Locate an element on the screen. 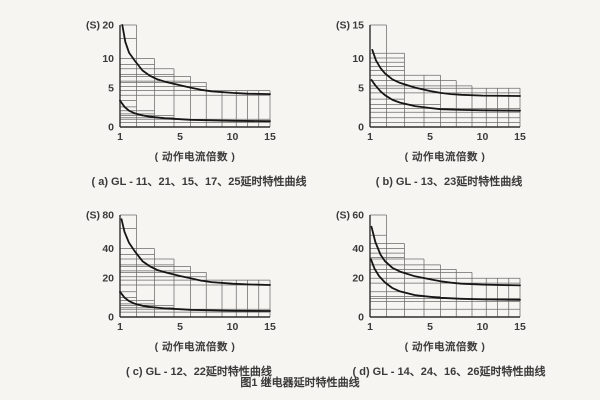  chart-d-caption: ( d) GL - 14、24、16、26延时特性曲线 is located at coordinates (449, 372).